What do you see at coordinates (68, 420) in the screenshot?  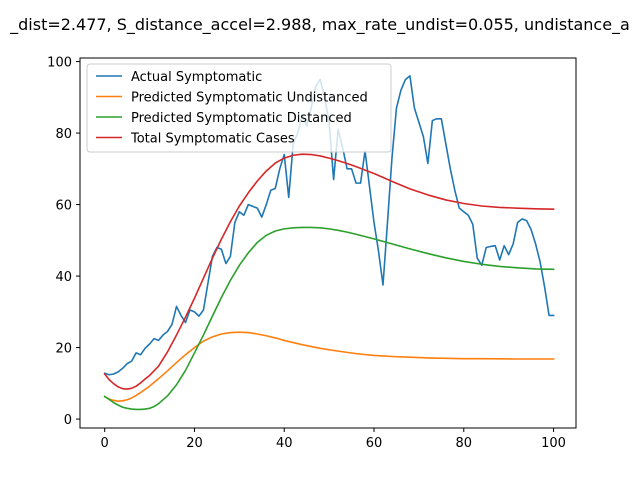 I see `y-tick-label: 0` at bounding box center [68, 420].